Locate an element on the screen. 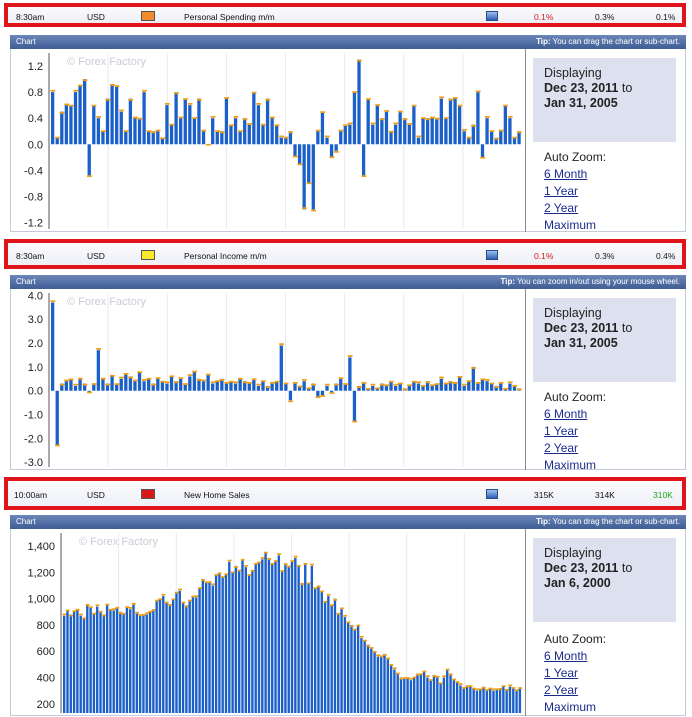 Image resolution: width=692 pixels, height=717 pixels. event-title: New Home Sales is located at coordinates (217, 495).